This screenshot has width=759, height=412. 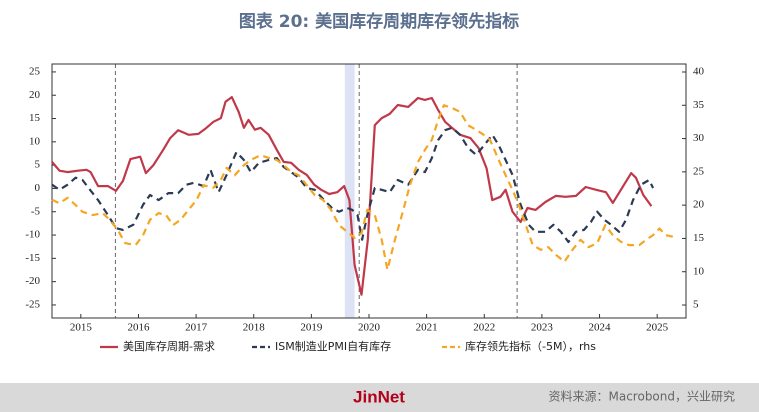 What do you see at coordinates (35, 141) in the screenshot?
I see `y-tick-label: 10` at bounding box center [35, 141].